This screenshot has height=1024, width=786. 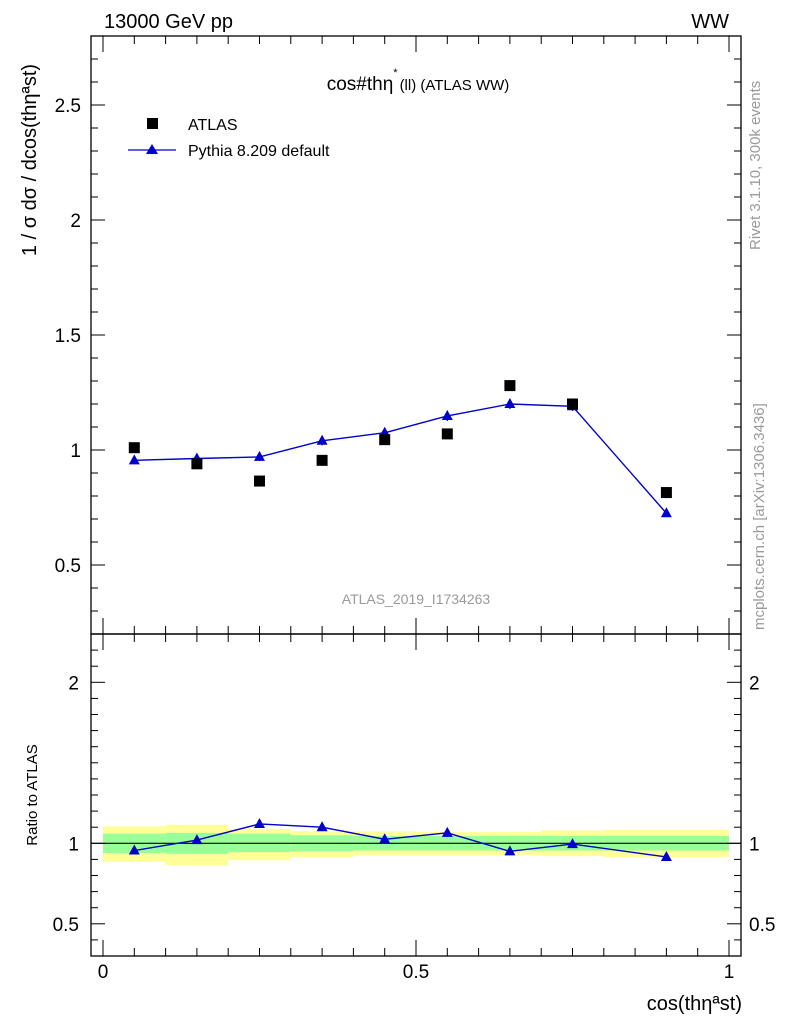 I want to click on title-main: cos#thη, so click(x=360, y=84).